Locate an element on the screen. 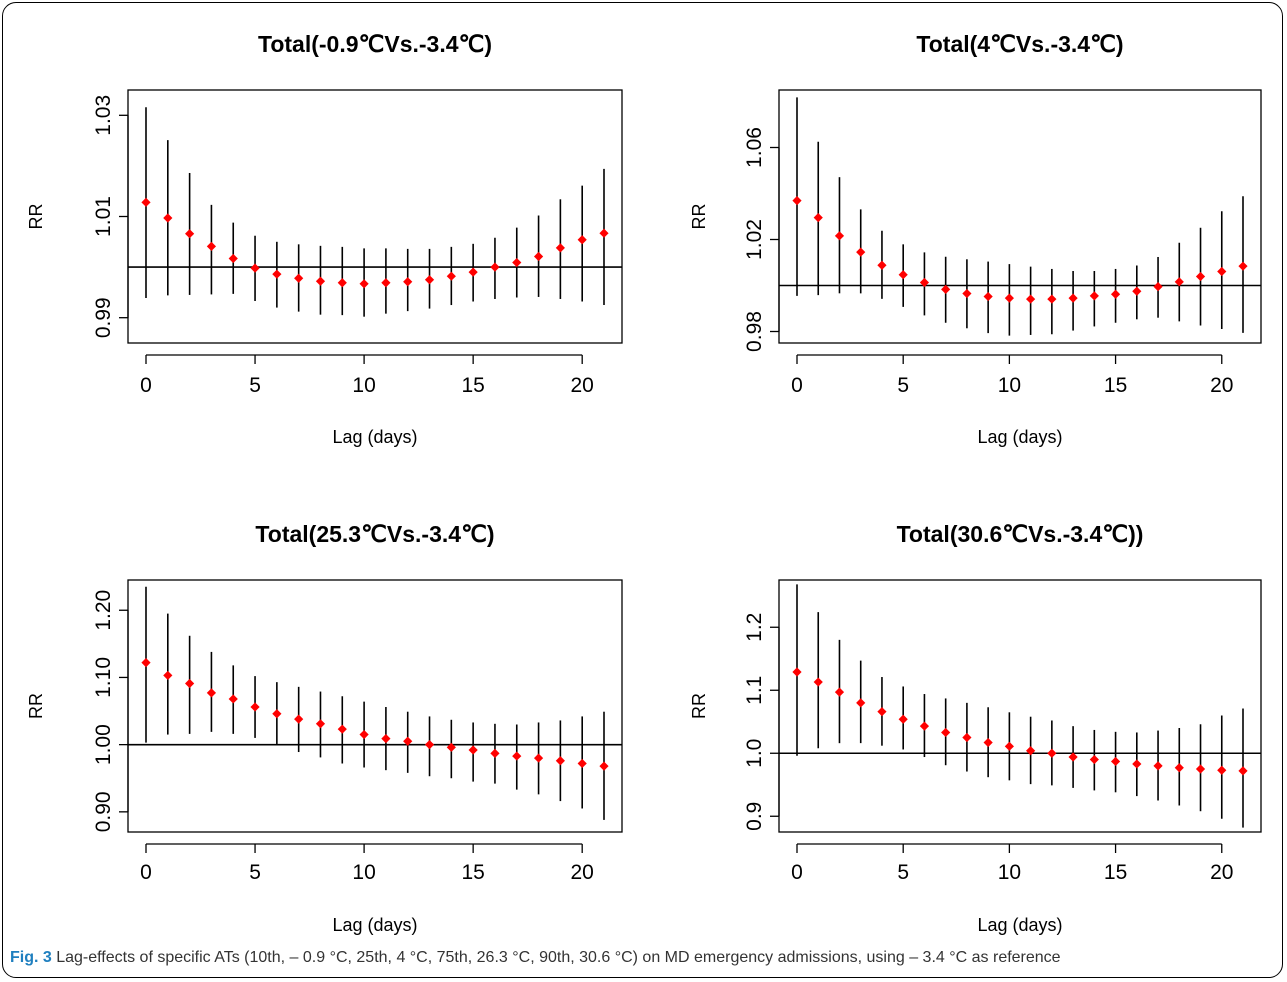  figure-label: Fig. 3 is located at coordinates (31, 957).